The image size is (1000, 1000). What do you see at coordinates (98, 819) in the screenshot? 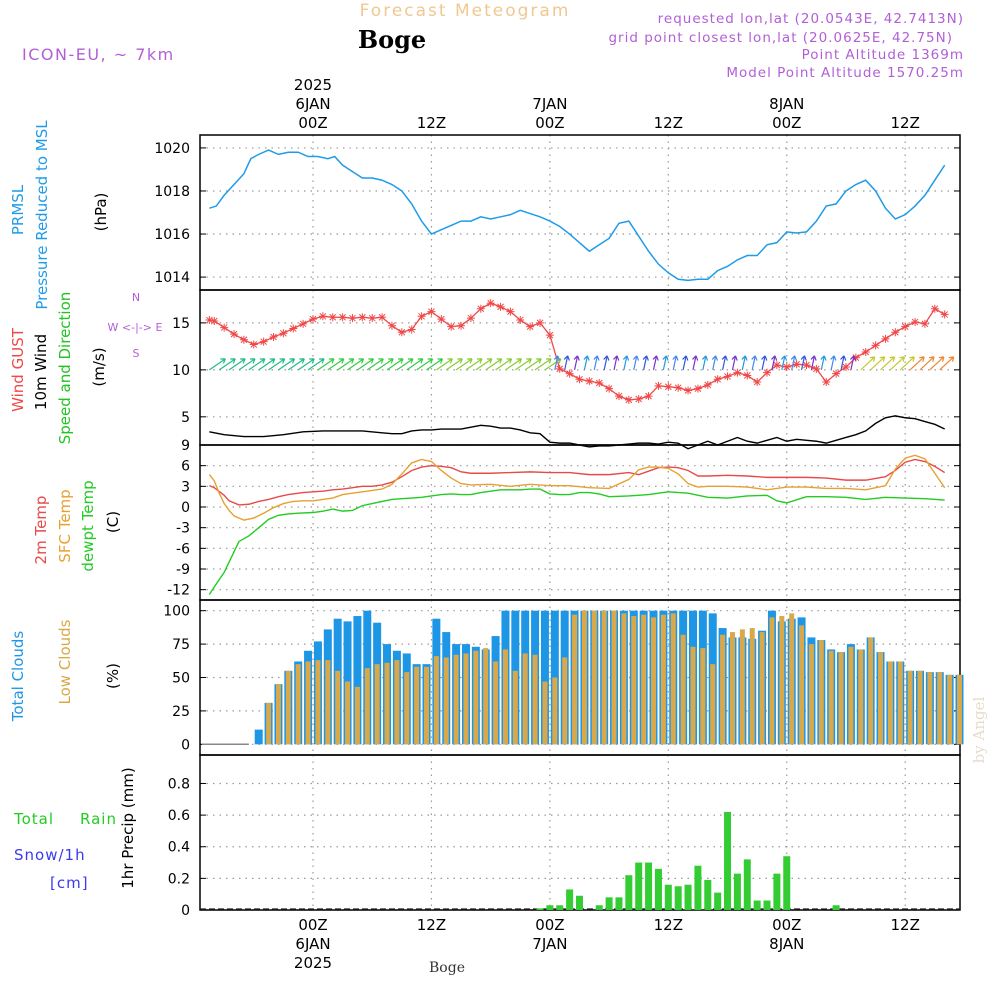
I see `label-rain: Rain` at bounding box center [98, 819].